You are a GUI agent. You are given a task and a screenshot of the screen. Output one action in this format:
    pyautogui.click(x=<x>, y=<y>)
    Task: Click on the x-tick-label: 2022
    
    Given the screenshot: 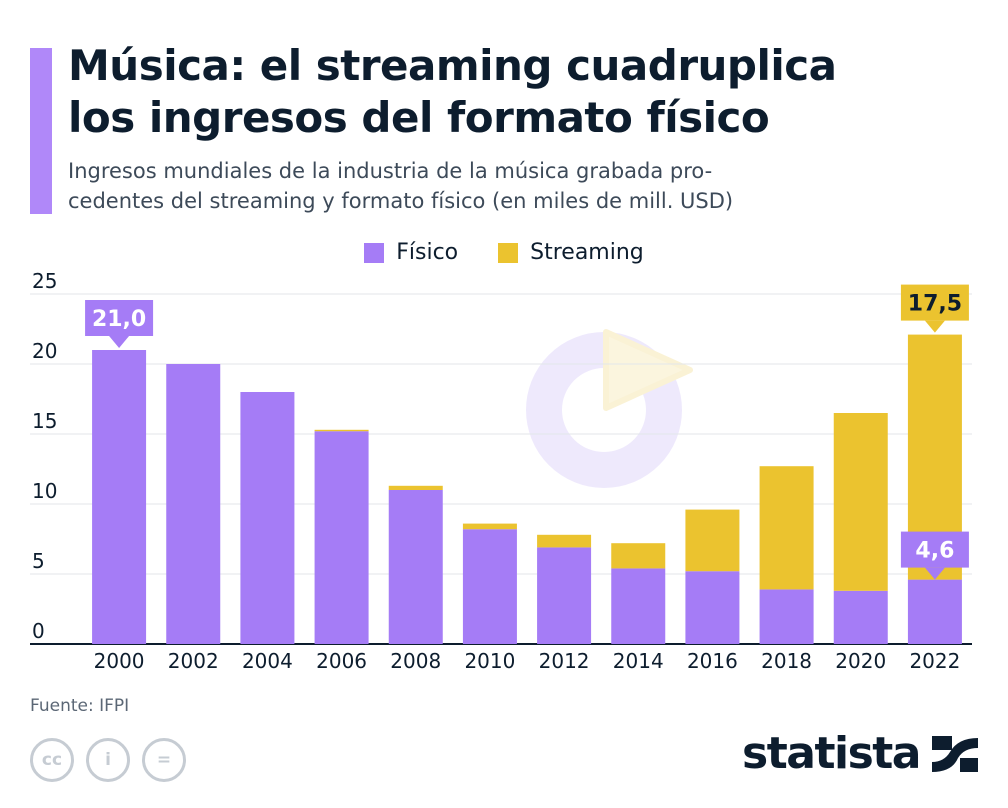 What is the action you would take?
    pyautogui.click(x=934, y=661)
    